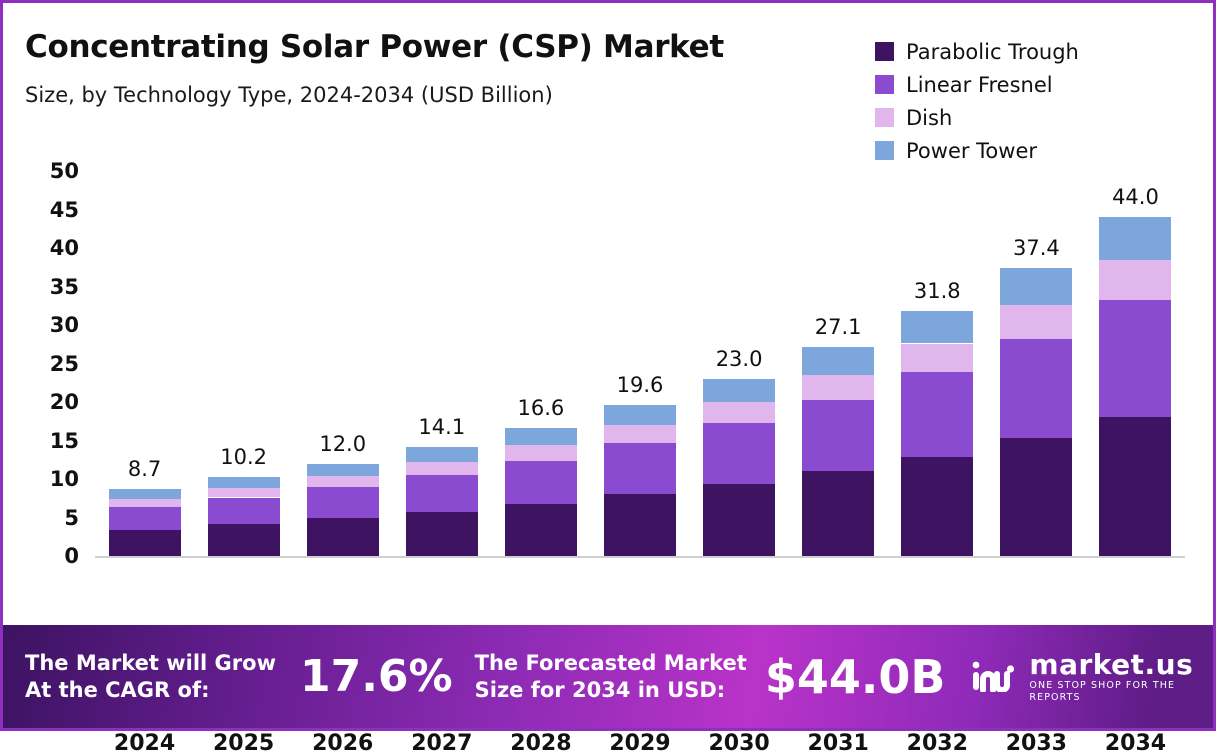 The height and width of the screenshot is (756, 1216). What do you see at coordinates (71, 517) in the screenshot?
I see `y-axis-tick: 5` at bounding box center [71, 517].